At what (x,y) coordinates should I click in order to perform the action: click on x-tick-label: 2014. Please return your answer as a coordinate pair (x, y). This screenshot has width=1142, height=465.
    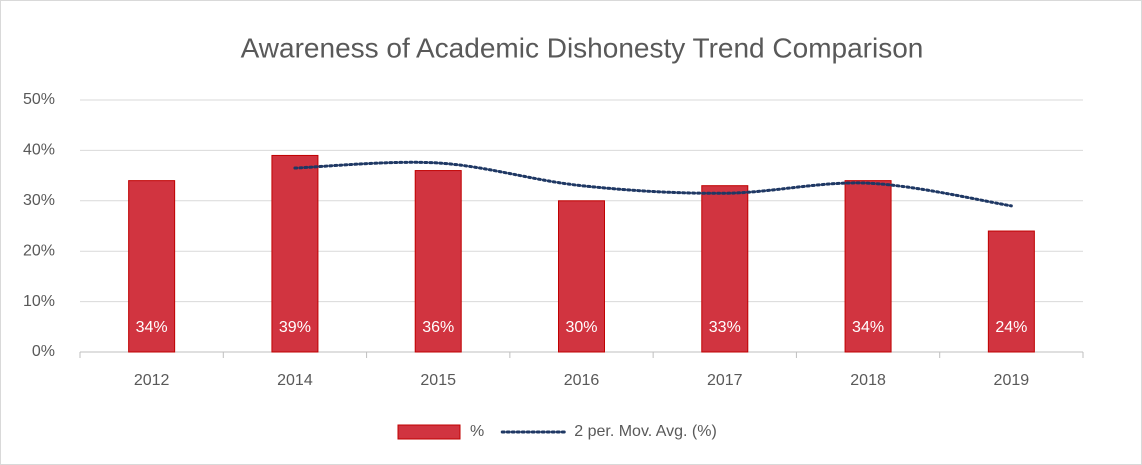
    Looking at the image, I should click on (295, 380).